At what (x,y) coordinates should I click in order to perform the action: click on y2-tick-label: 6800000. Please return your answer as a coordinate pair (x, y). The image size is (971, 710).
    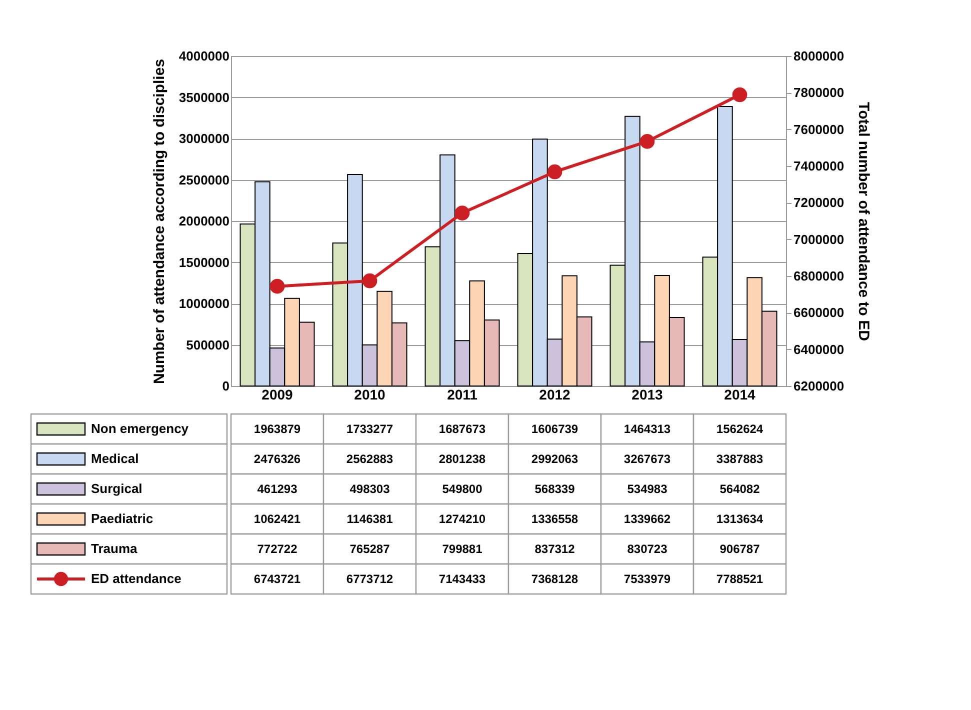
    Looking at the image, I should click on (819, 276).